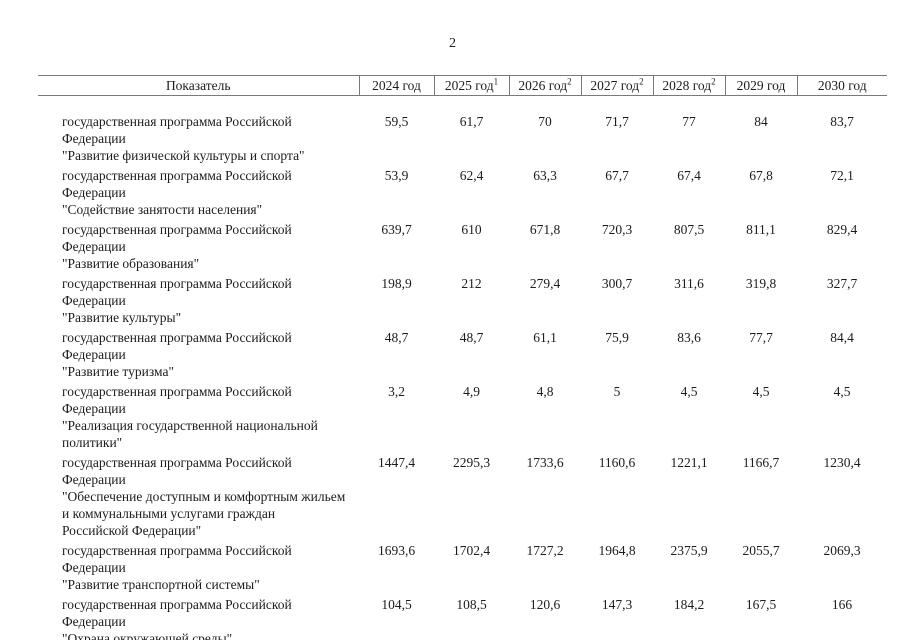  What do you see at coordinates (689, 604) in the screenshot?
I see `value-cell: 184,2` at bounding box center [689, 604].